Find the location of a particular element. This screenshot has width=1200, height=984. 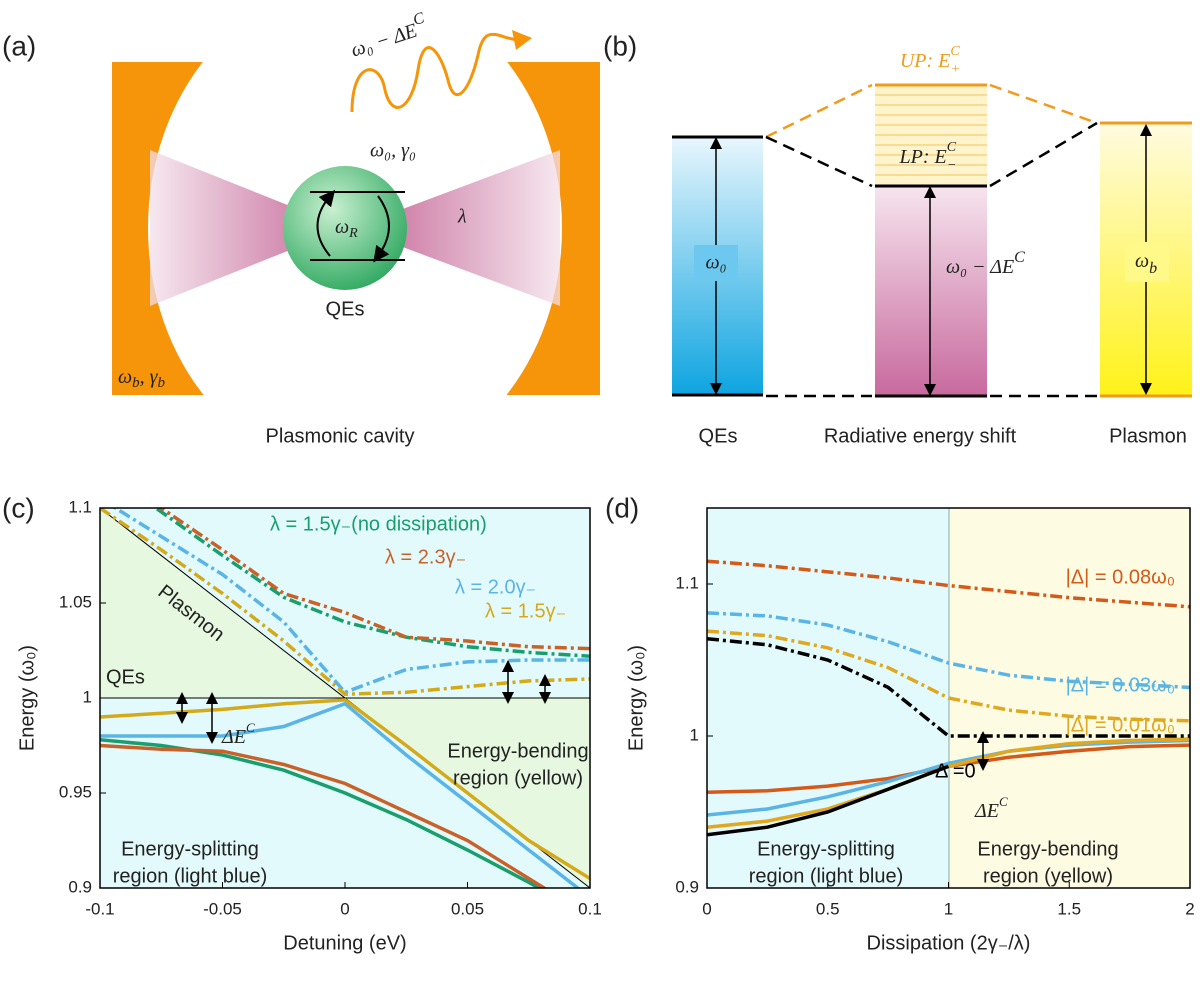

plot is located at coordinates (948, 698).